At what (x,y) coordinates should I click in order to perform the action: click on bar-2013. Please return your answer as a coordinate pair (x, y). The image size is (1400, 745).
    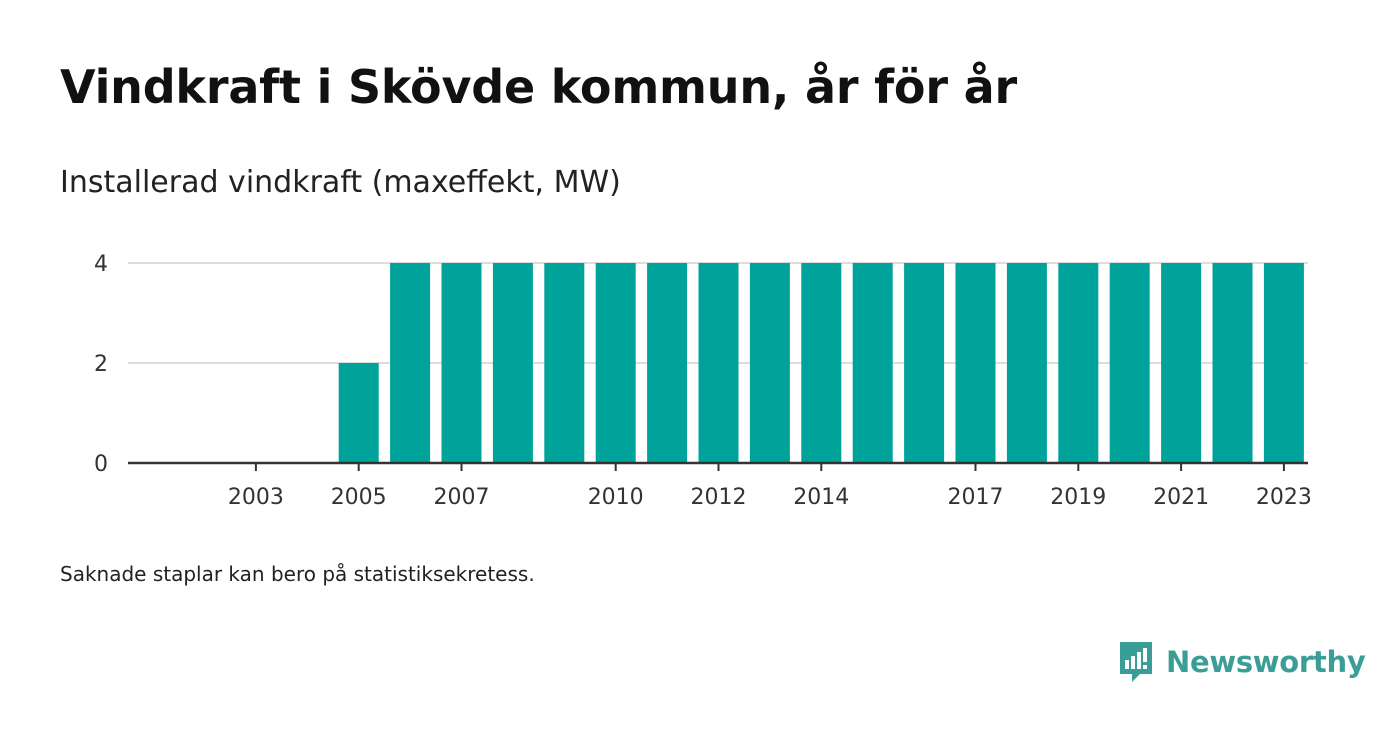
    Looking at the image, I should click on (769, 363).